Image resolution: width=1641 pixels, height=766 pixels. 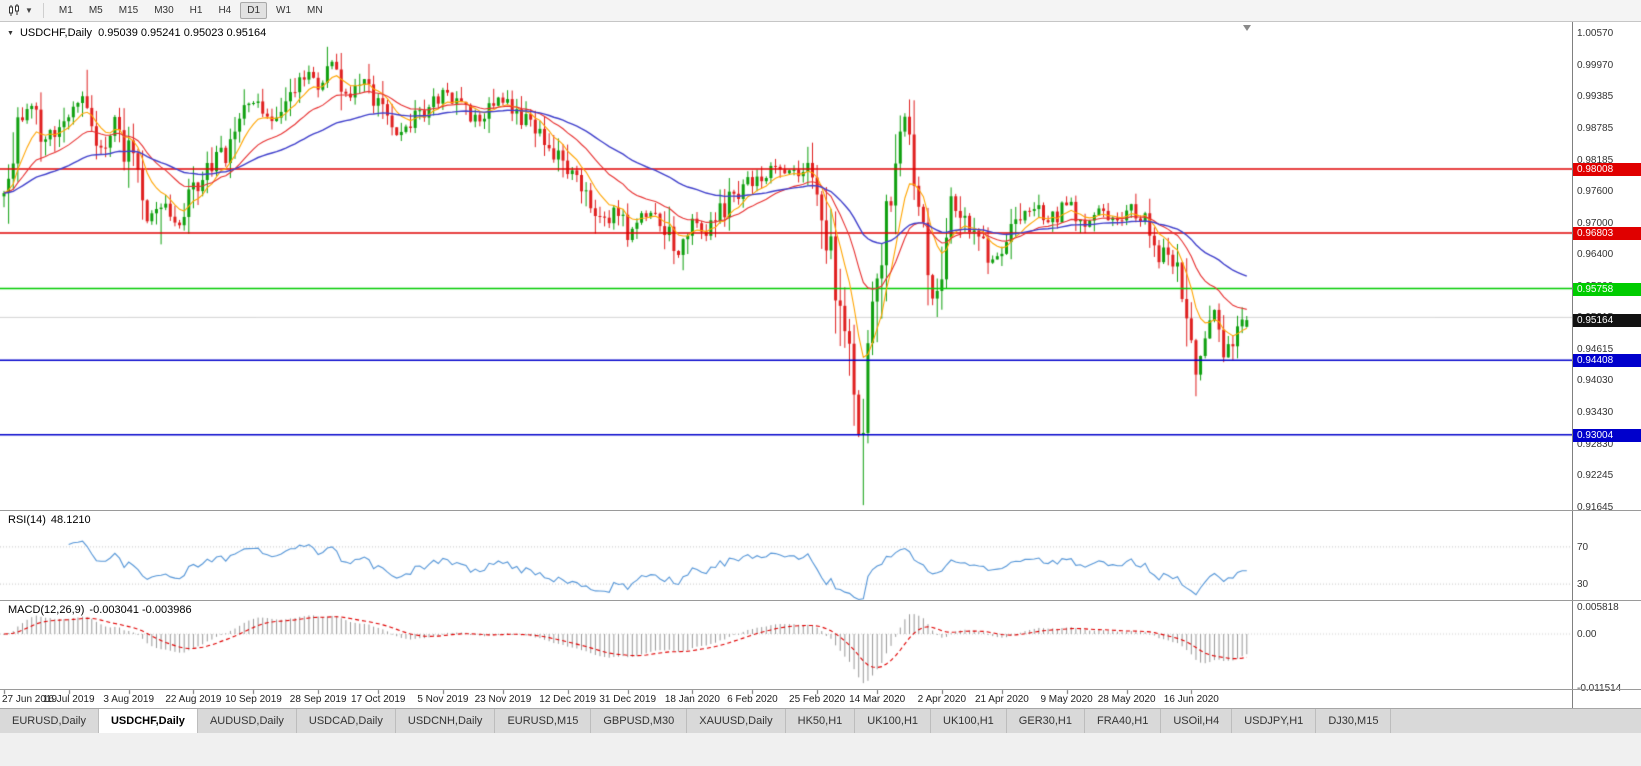 I want to click on tab-fra40-h1: FRA40,H1, so click(x=1123, y=721).